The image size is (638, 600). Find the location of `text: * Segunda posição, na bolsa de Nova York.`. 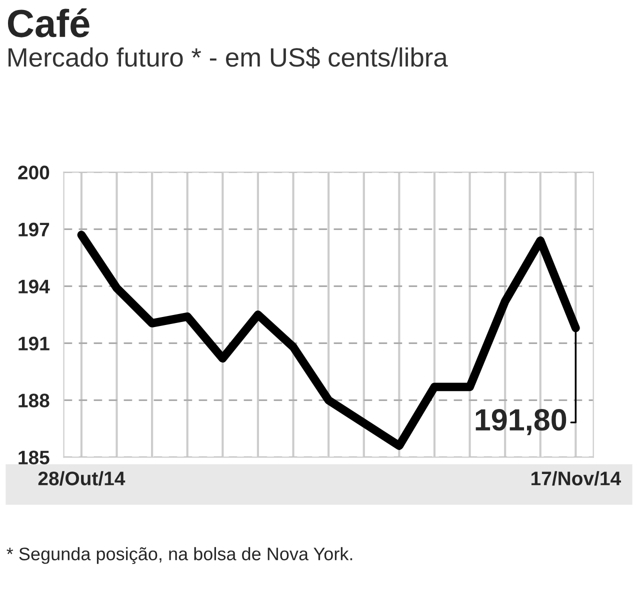

text: * Segunda posição, na bolsa de Nova York. is located at coordinates (179, 555).